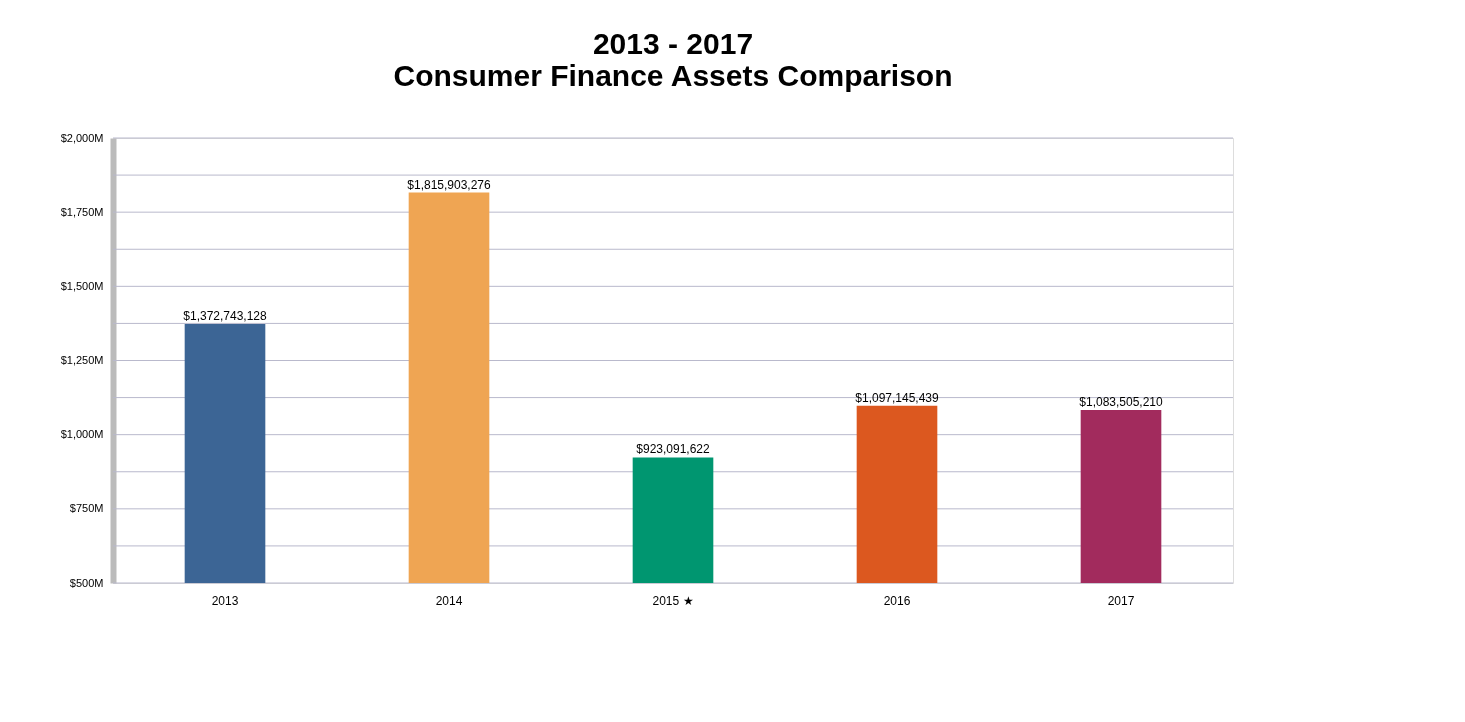 This screenshot has height=722, width=1465. I want to click on y-tick-label: $1,000M, so click(82, 434).